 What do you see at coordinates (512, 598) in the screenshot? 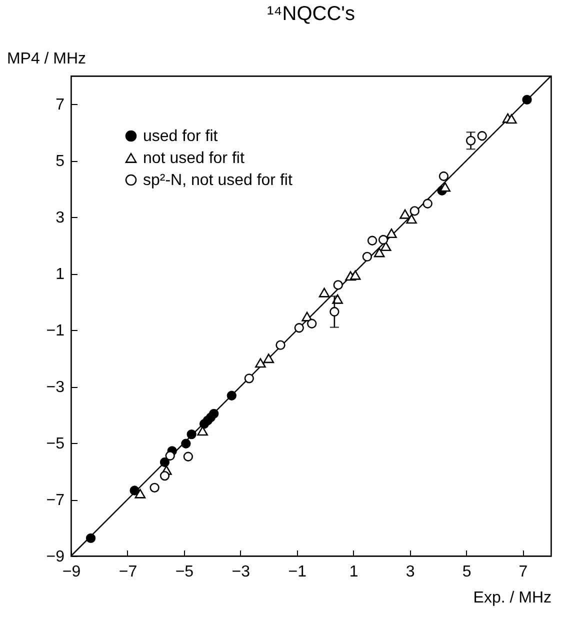
I see `x-axis-title: Exp. / MHz` at bounding box center [512, 598].